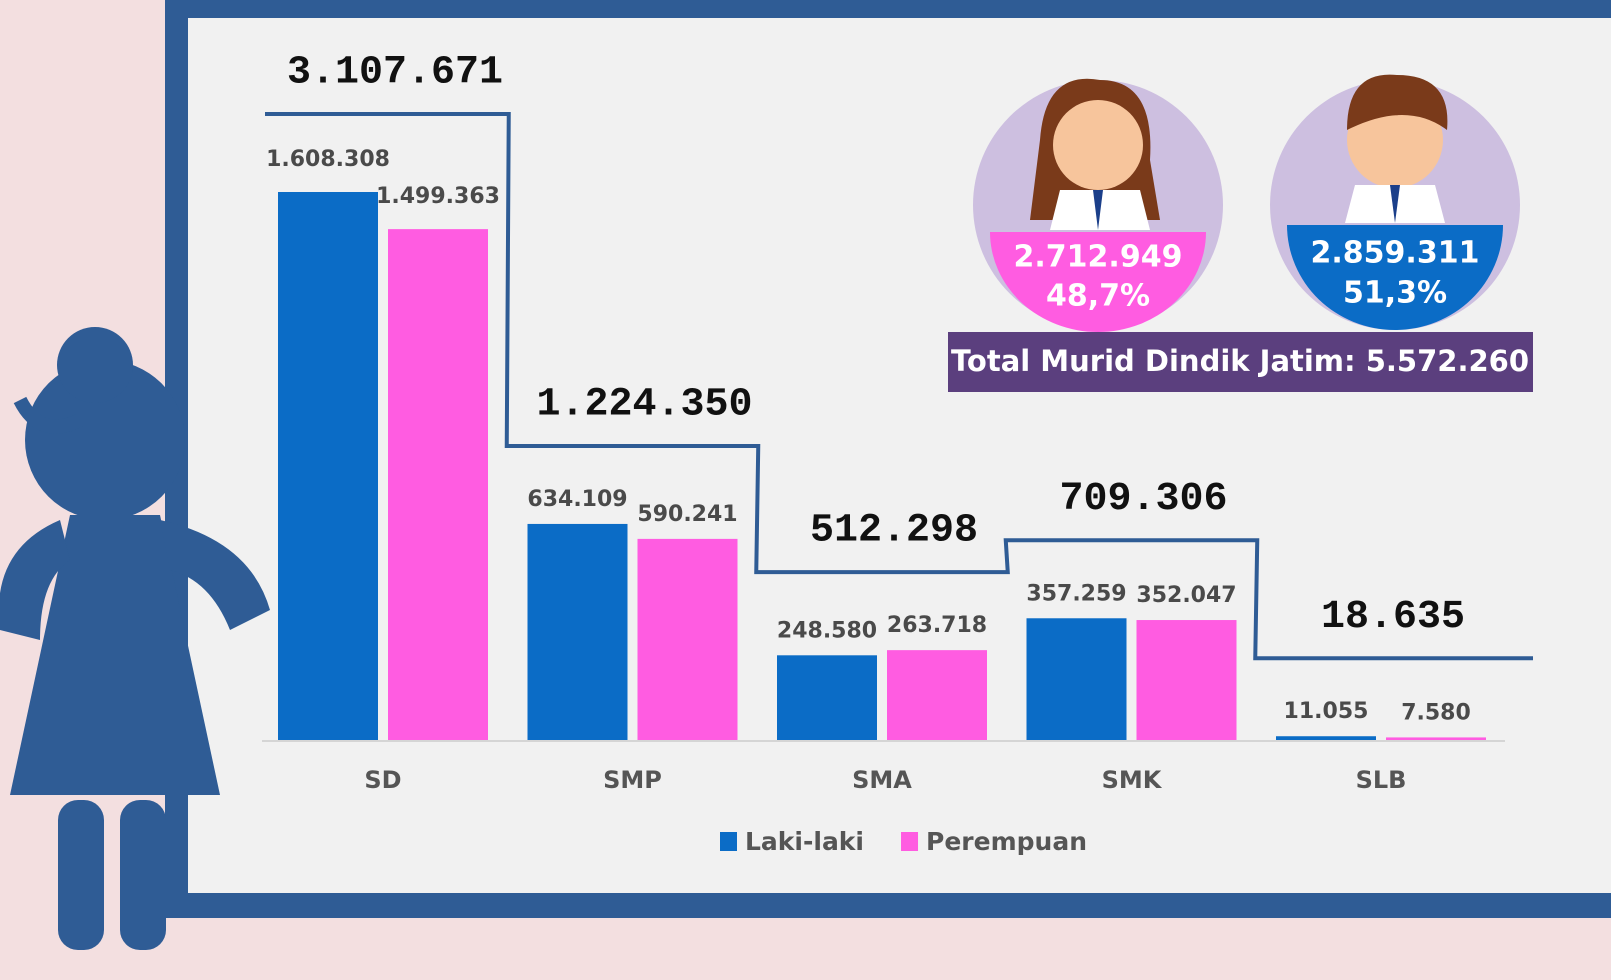  I want to click on x-tick-label: SMA, so click(882, 780).